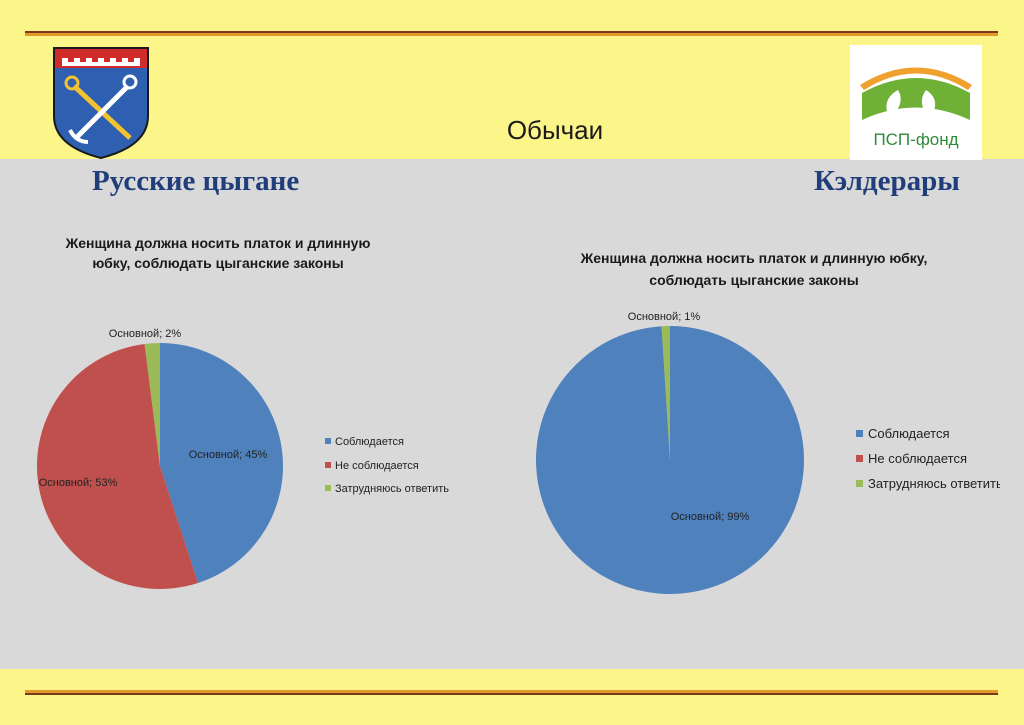 The height and width of the screenshot is (725, 1024). I want to click on slide-title: Обычаи, so click(555, 130).